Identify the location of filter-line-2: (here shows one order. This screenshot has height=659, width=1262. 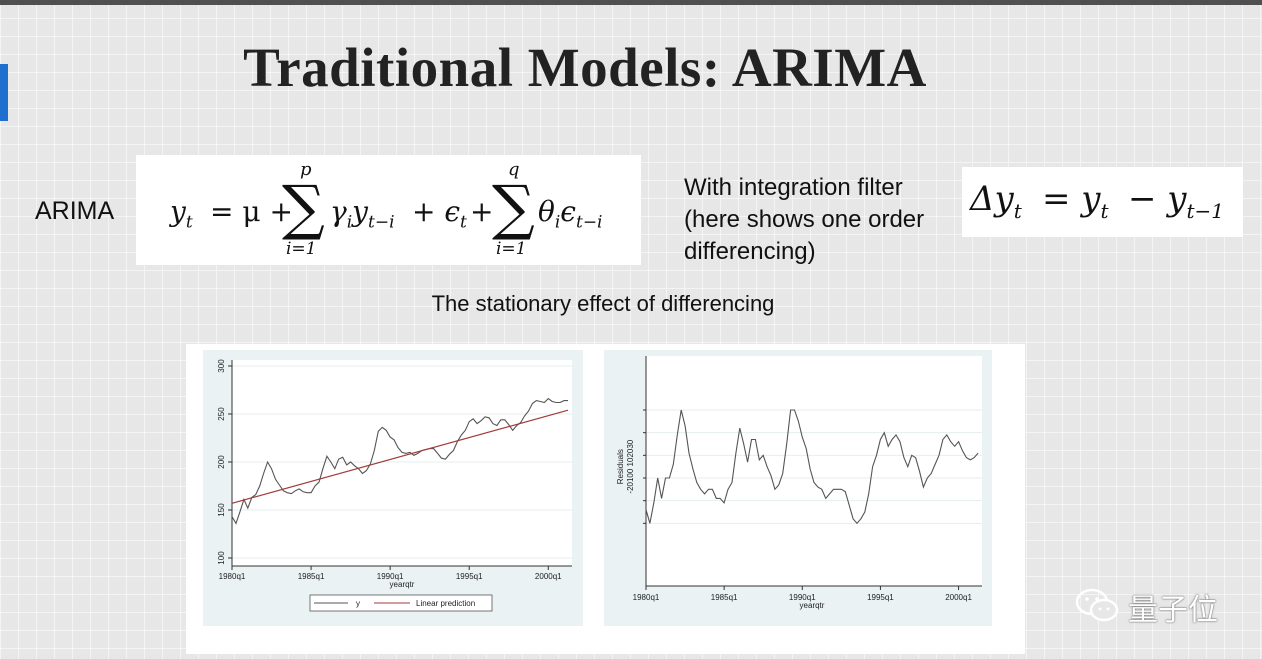
(804, 219).